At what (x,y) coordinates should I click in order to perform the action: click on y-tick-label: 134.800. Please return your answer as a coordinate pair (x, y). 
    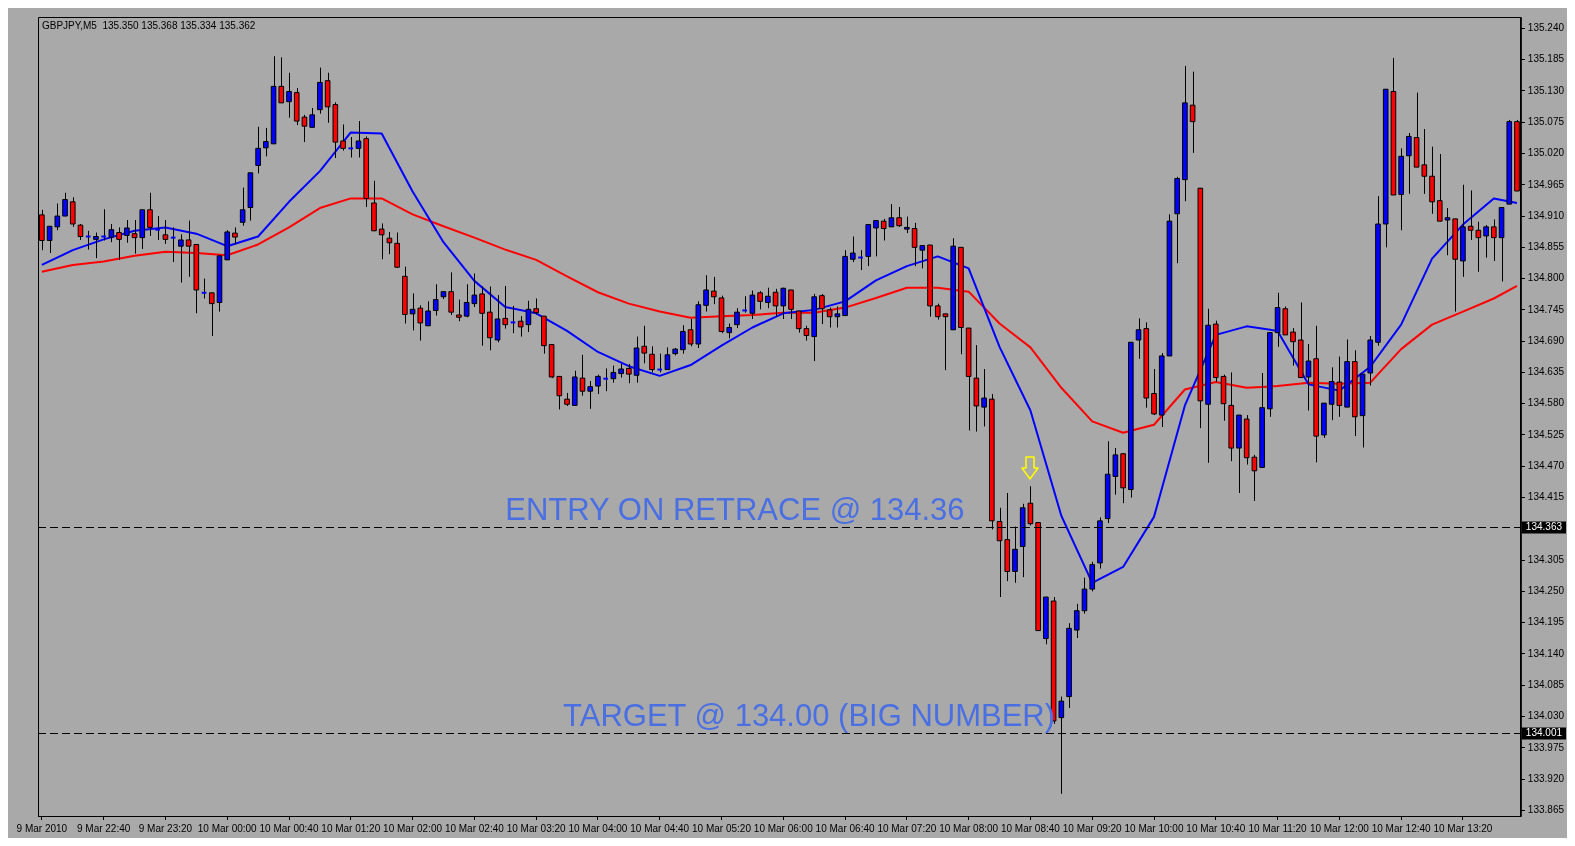
    Looking at the image, I should click on (1546, 278).